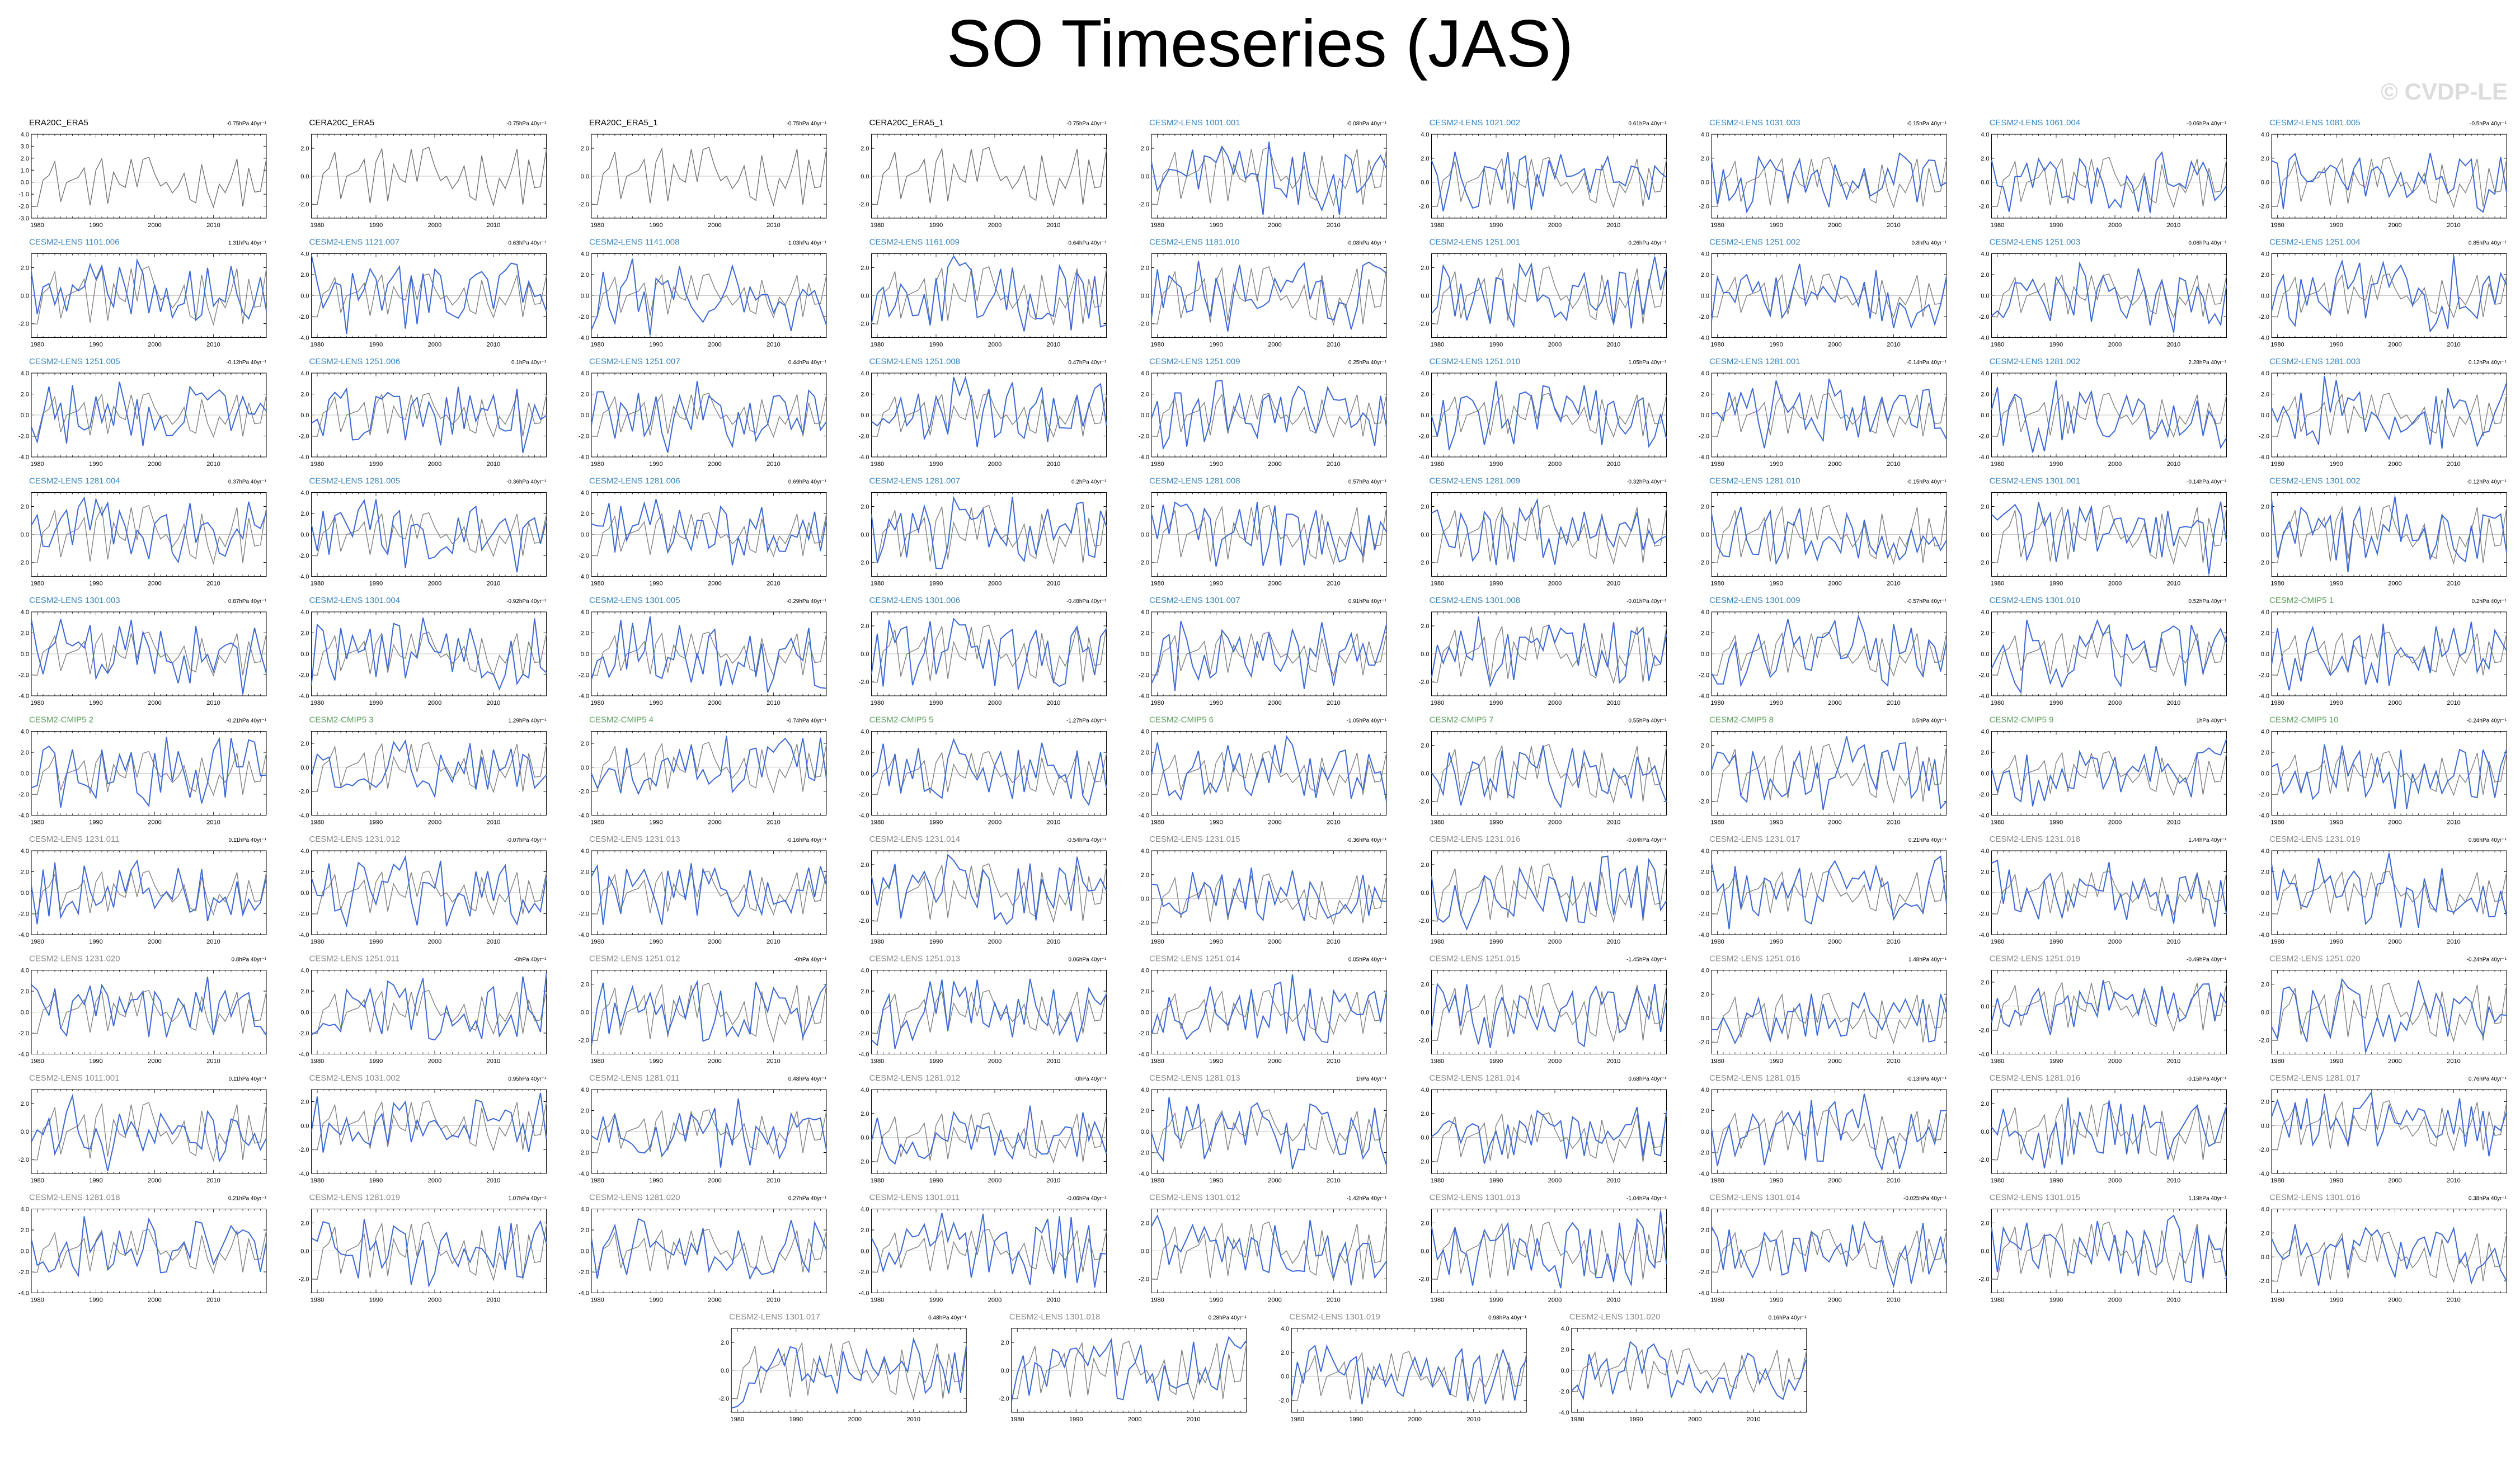 This screenshot has width=2520, height=1466. What do you see at coordinates (915, 600) in the screenshot?
I see `panel-title: CESM2-LENS 1301.006` at bounding box center [915, 600].